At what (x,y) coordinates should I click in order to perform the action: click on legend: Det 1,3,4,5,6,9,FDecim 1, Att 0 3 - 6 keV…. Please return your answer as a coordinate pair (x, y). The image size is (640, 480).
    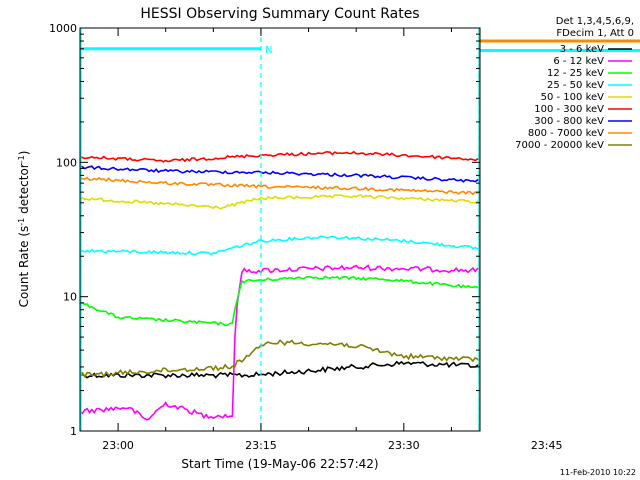
    Looking at the image, I should click on (574, 83).